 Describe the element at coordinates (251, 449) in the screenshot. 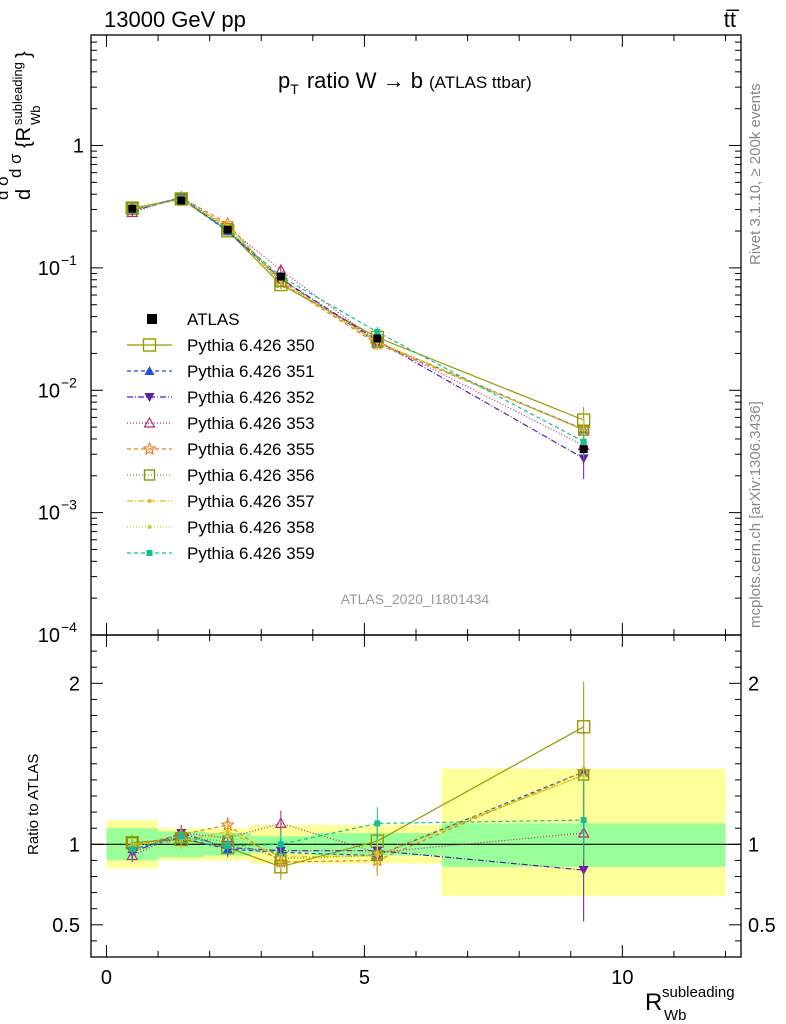

I see `legend-label: Pythia 6.426 355` at that location.